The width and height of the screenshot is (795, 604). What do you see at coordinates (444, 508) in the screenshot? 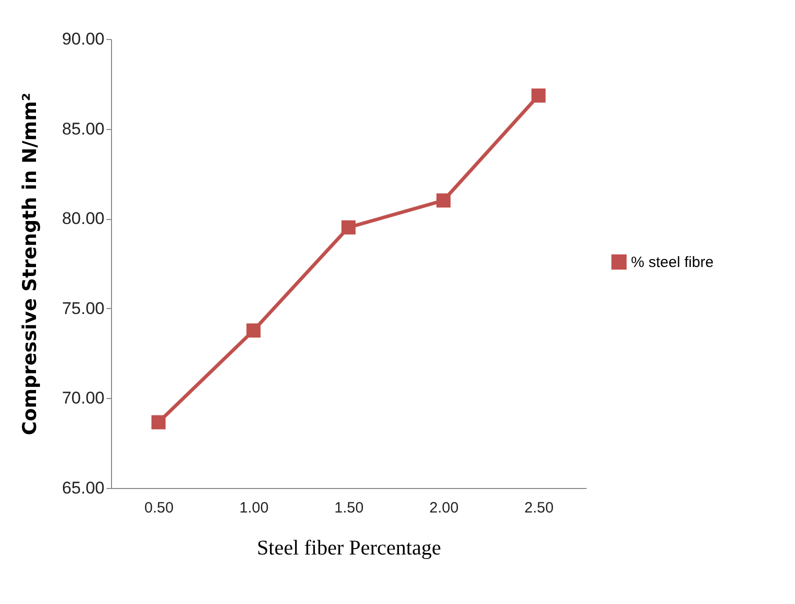
I see `x-tick-label: 2.00` at bounding box center [444, 508].